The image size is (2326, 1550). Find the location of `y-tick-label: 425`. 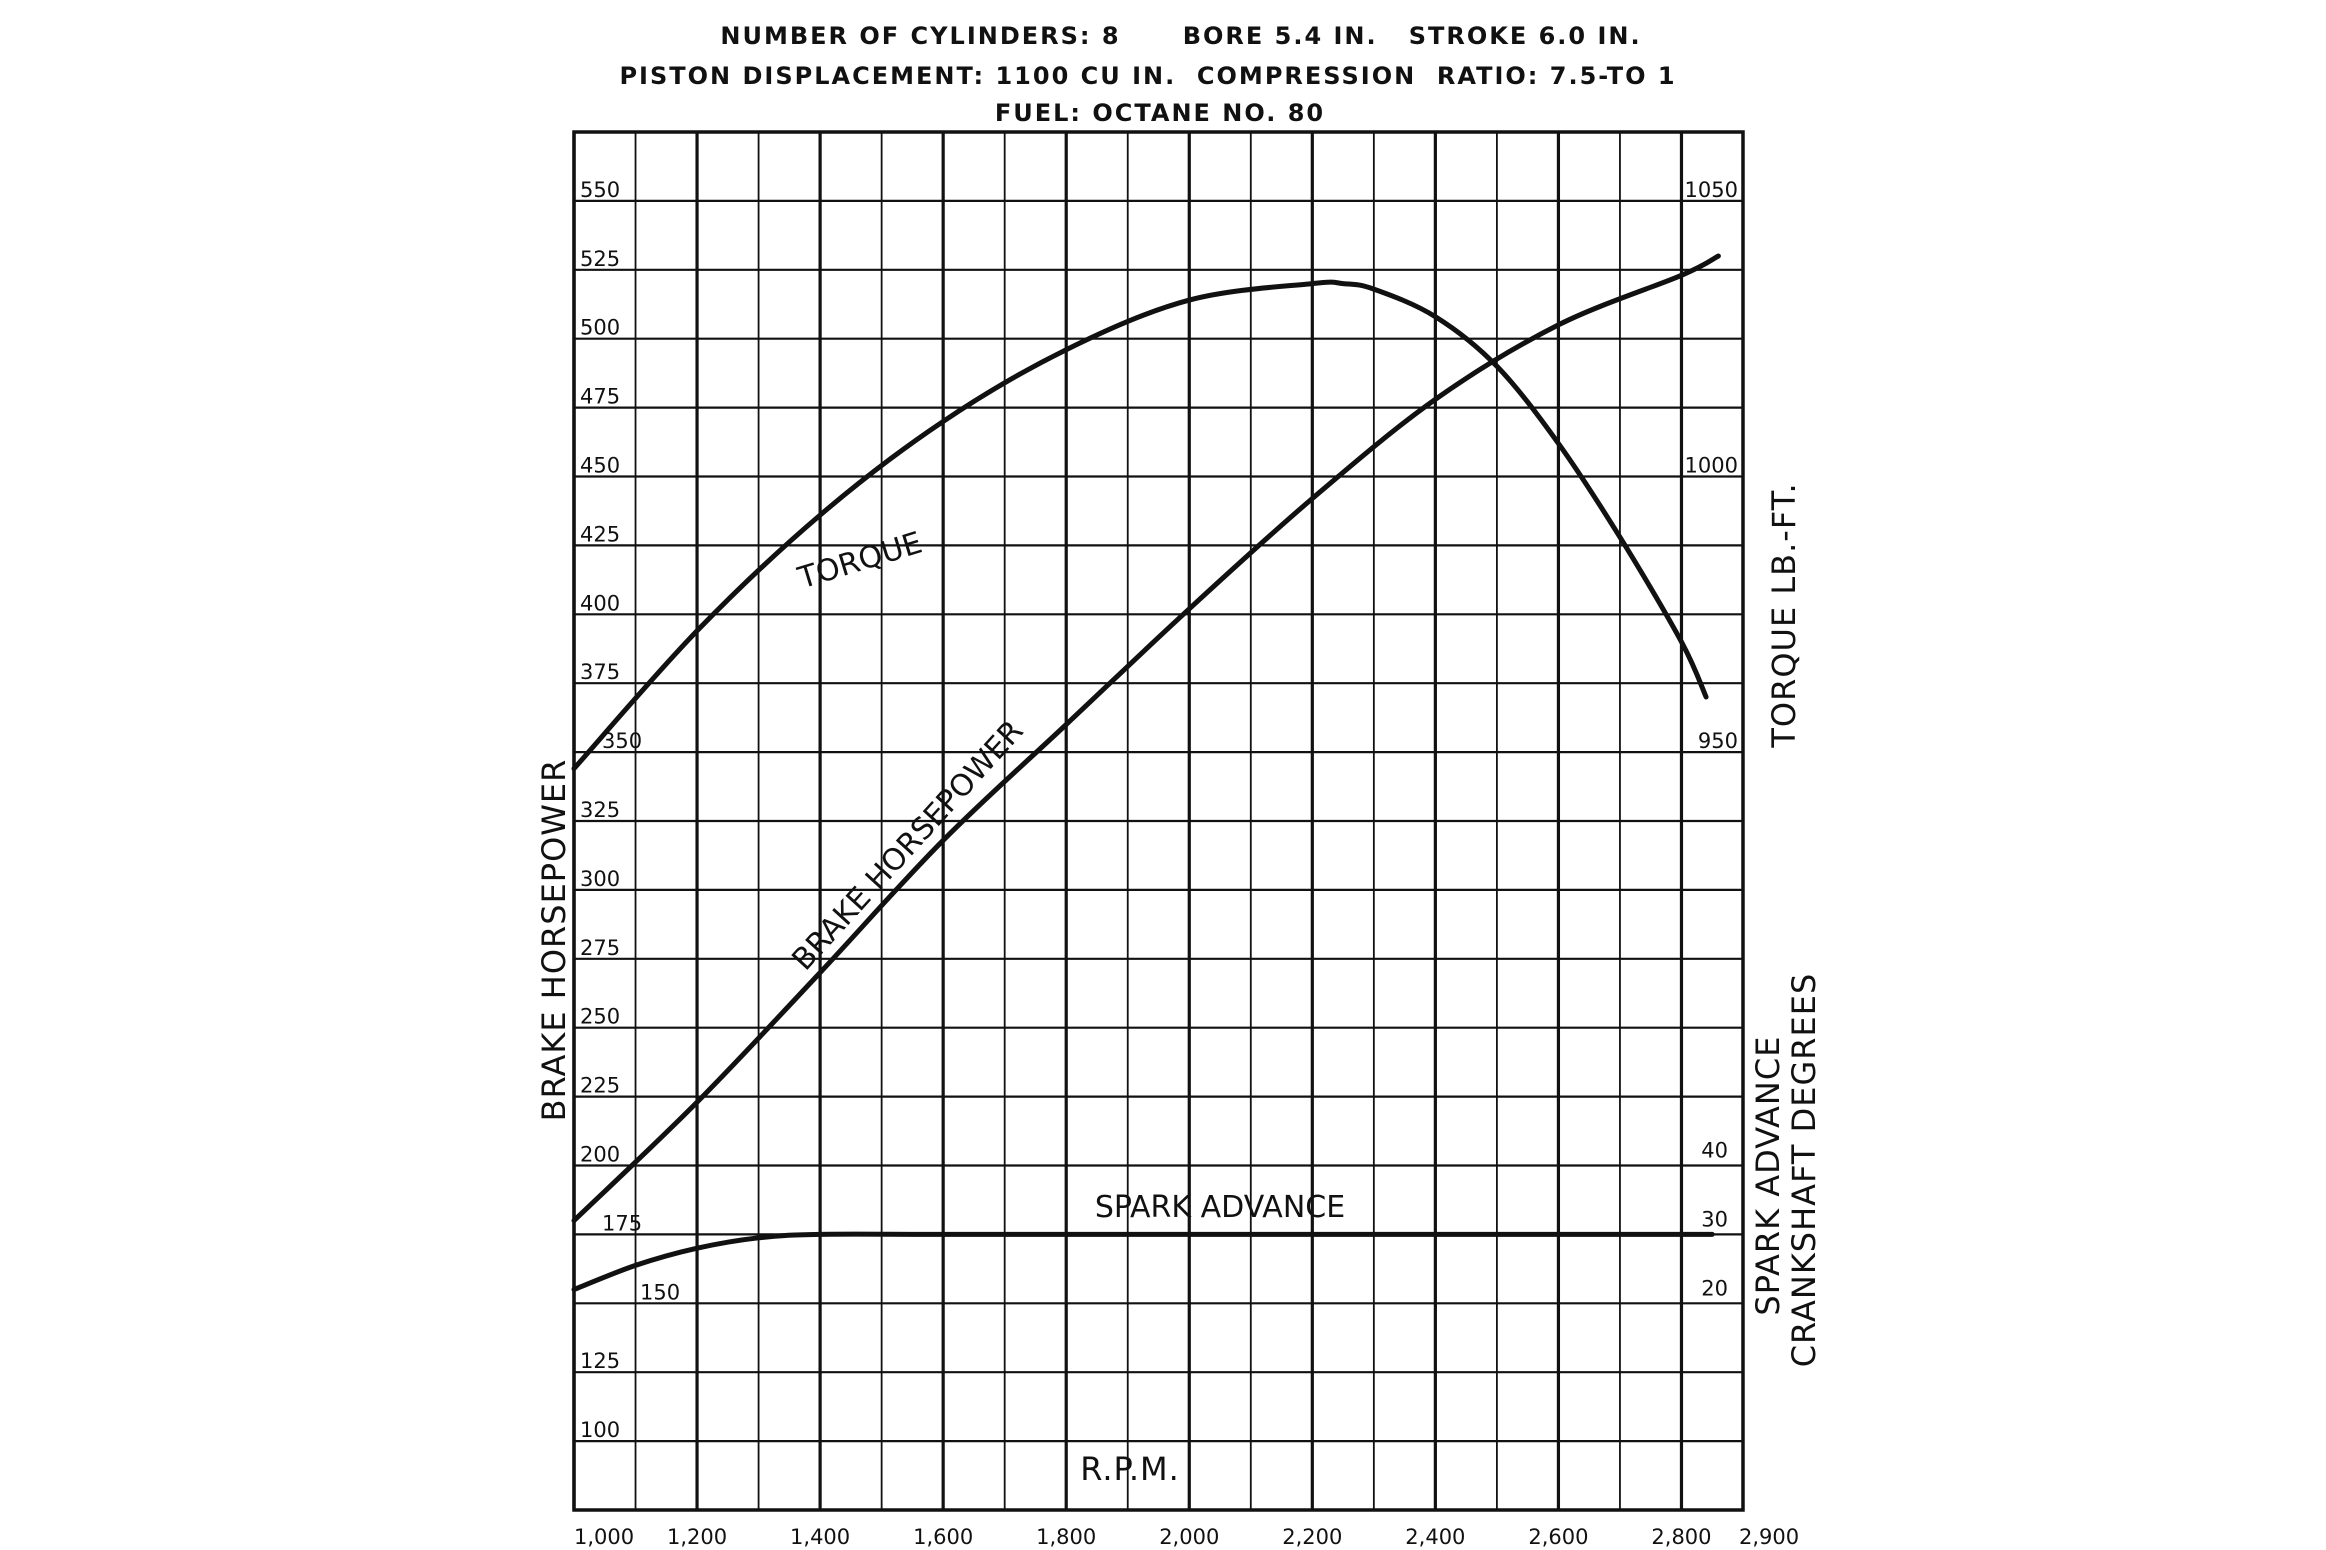

y-tick-label: 425 is located at coordinates (600, 534).